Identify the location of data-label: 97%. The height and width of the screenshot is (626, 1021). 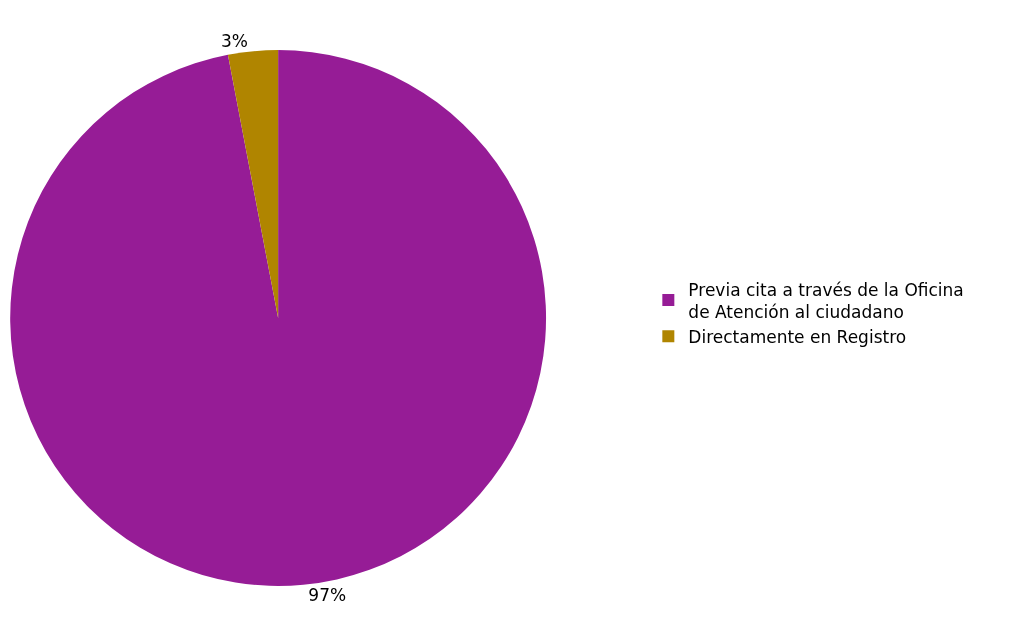
(327, 594).